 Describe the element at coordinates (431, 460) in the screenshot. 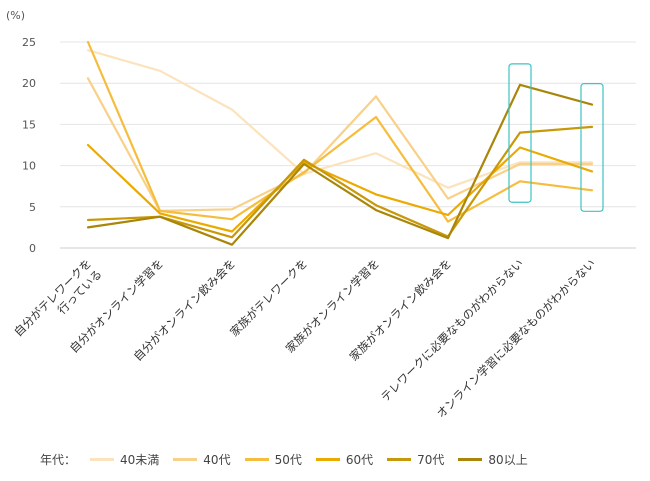

I see `legend-label: 70代` at that location.